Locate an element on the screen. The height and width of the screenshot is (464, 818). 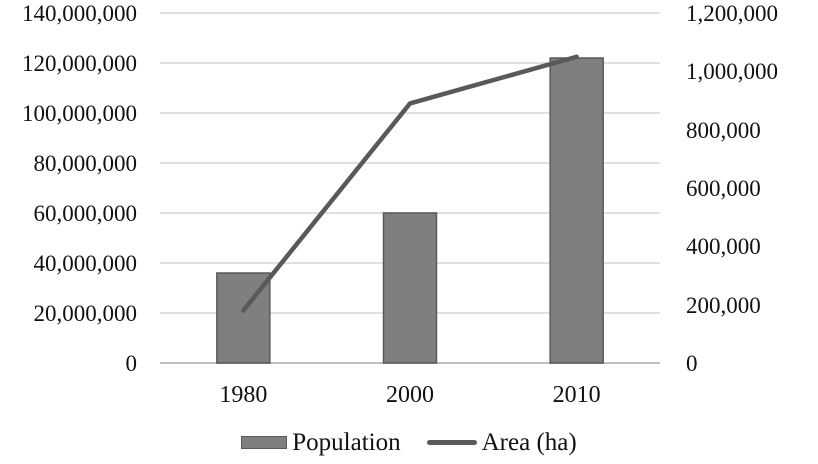
x-axis-tick-label: 2010 is located at coordinates (576, 395).